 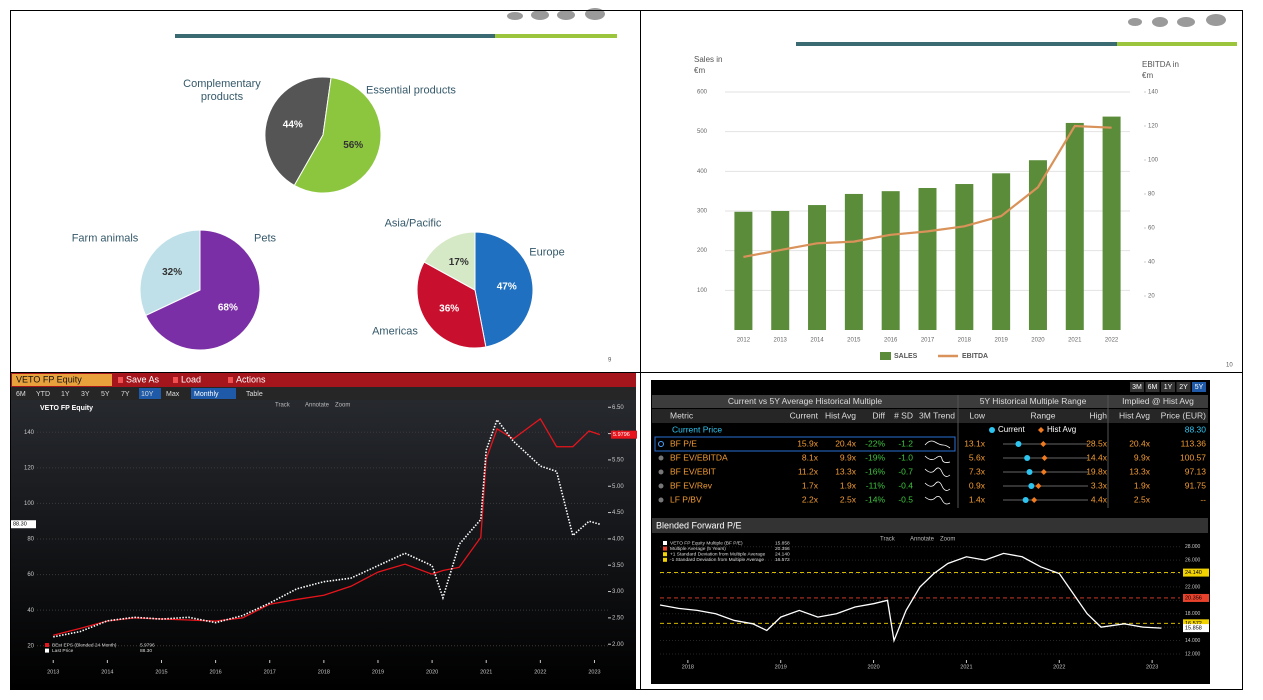 I want to click on y2-tick-label: 6.50, so click(x=618, y=408).